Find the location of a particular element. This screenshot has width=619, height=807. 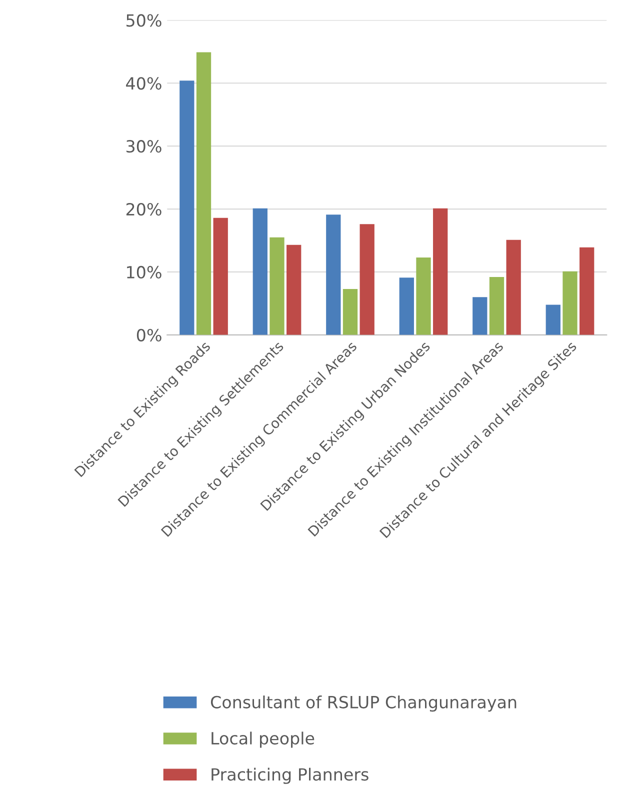

y-tick-label: 40% is located at coordinates (144, 83).